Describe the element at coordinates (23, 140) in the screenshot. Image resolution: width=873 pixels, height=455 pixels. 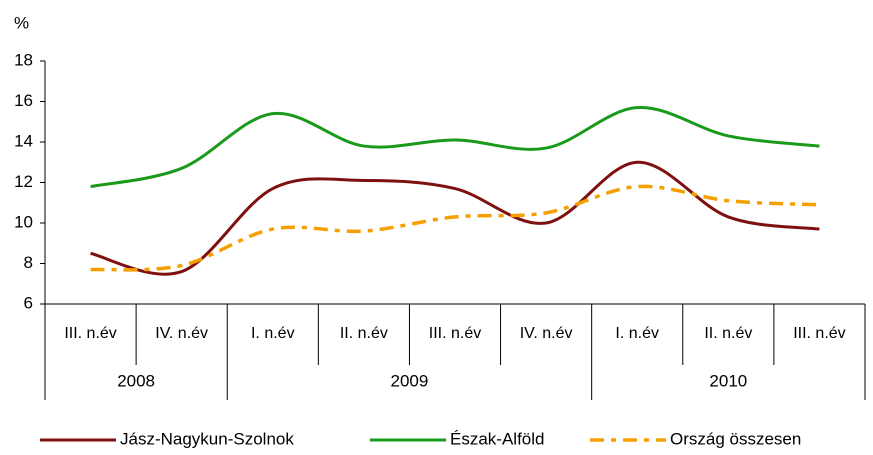
I see `y-tick-label: 14` at that location.